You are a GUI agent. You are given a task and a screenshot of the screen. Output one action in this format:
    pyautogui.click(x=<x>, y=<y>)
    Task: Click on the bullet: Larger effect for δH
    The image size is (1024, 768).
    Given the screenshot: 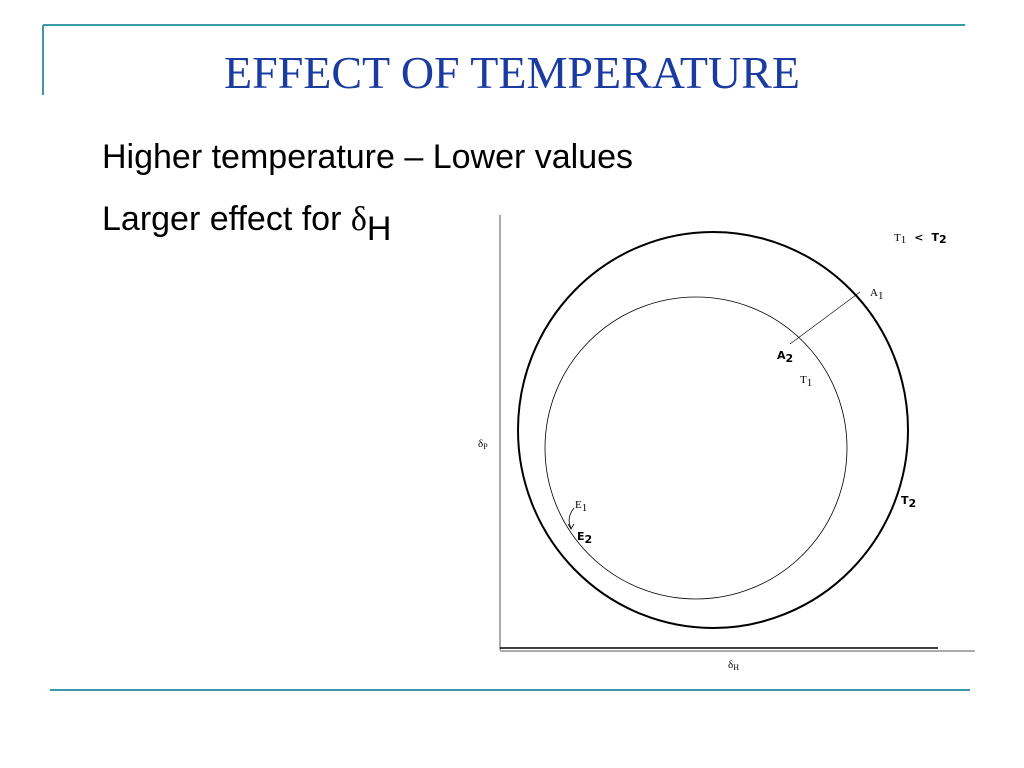 What is the action you would take?
    pyautogui.click(x=246, y=224)
    